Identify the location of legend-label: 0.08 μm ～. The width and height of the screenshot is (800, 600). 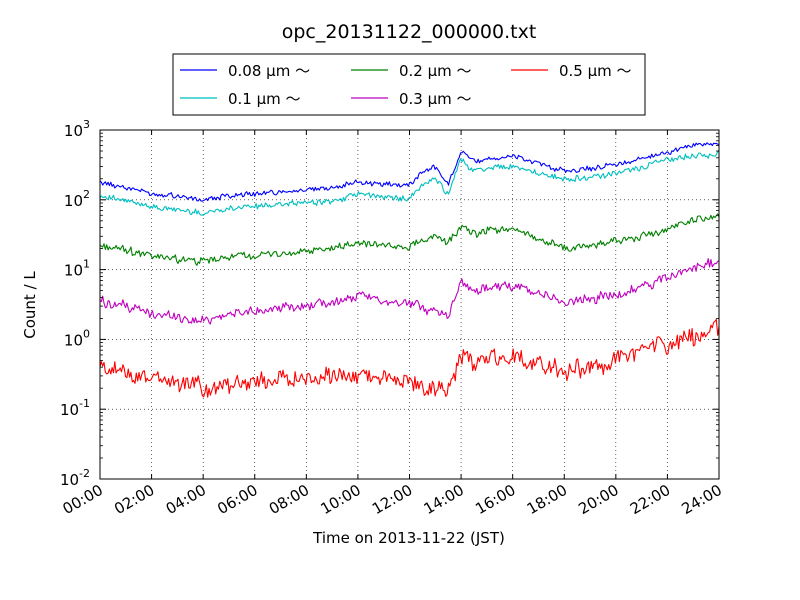
(269, 71).